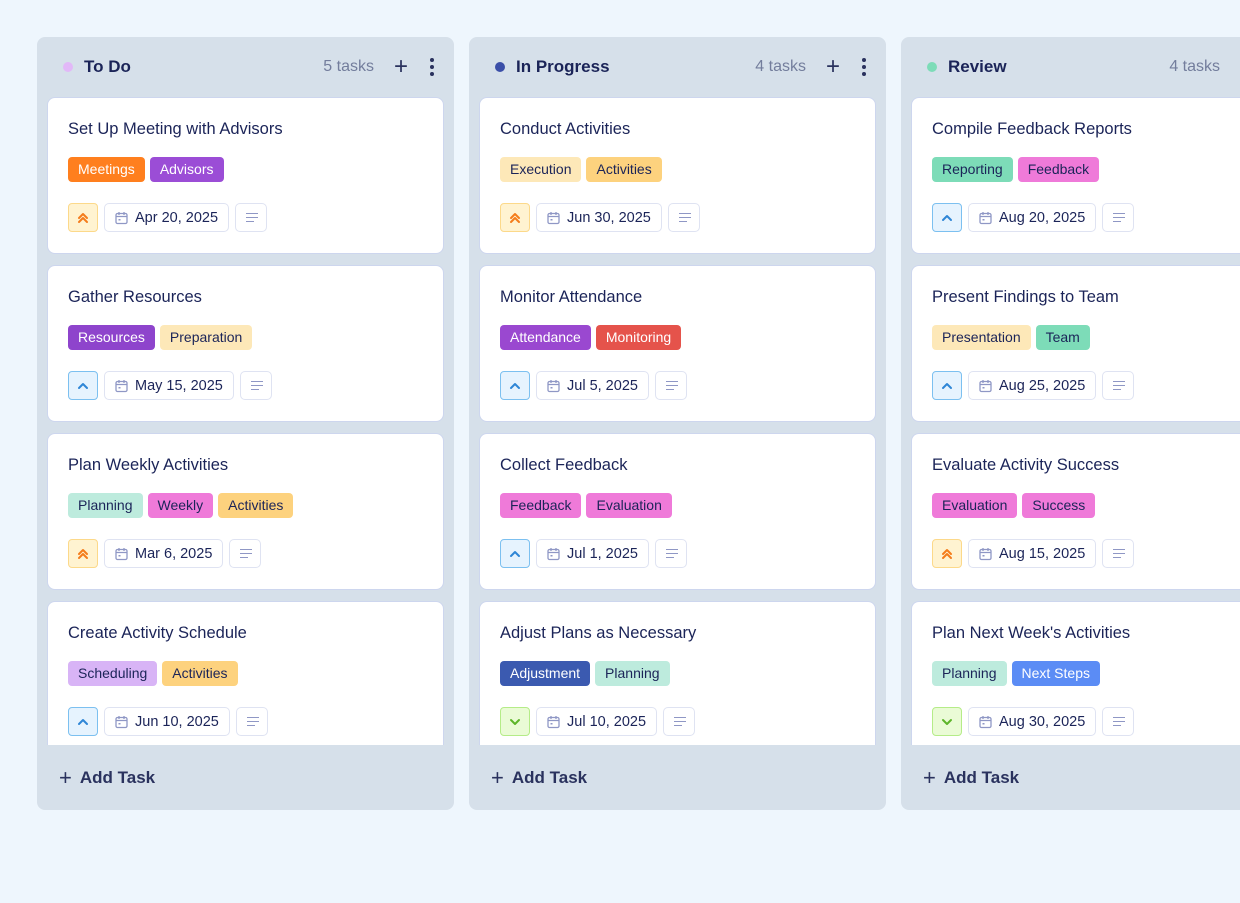  Describe the element at coordinates (677, 505) in the screenshot. I see `tag-list: Feedback Evaluation` at that location.